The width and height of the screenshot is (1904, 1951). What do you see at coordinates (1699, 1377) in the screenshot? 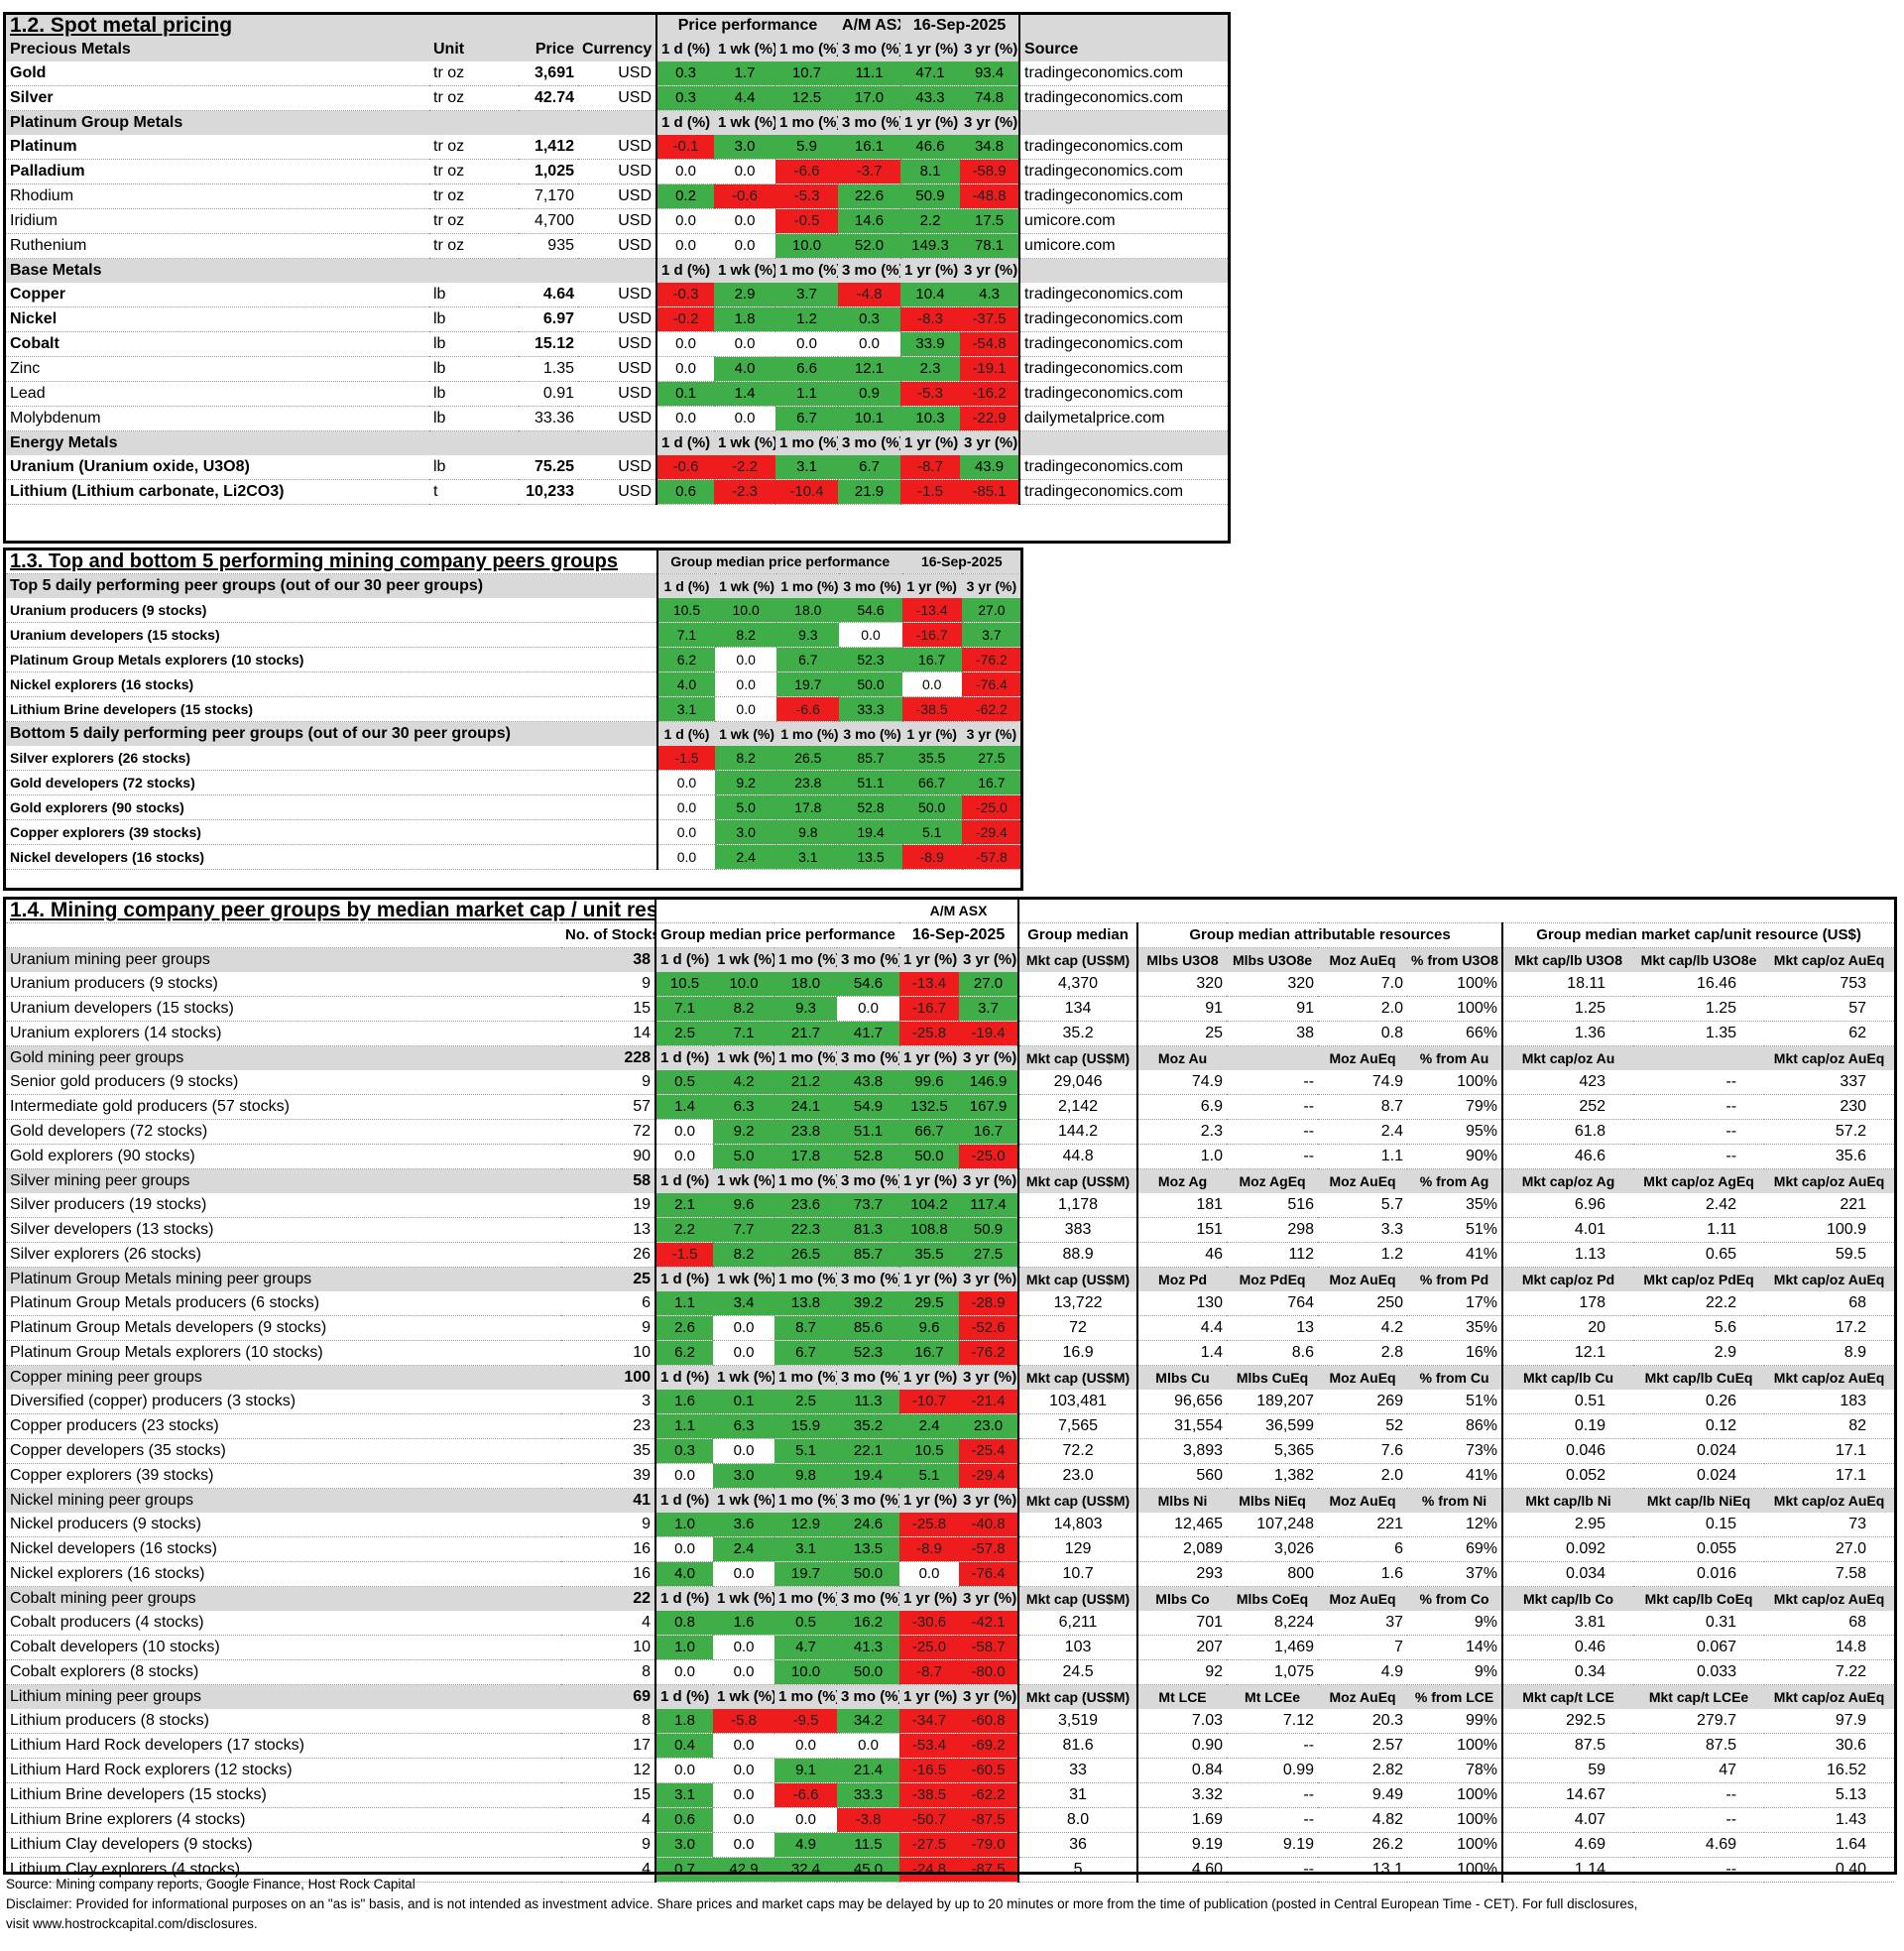
I see `metric-header: Mkt cap/lb CuEq` at bounding box center [1699, 1377].